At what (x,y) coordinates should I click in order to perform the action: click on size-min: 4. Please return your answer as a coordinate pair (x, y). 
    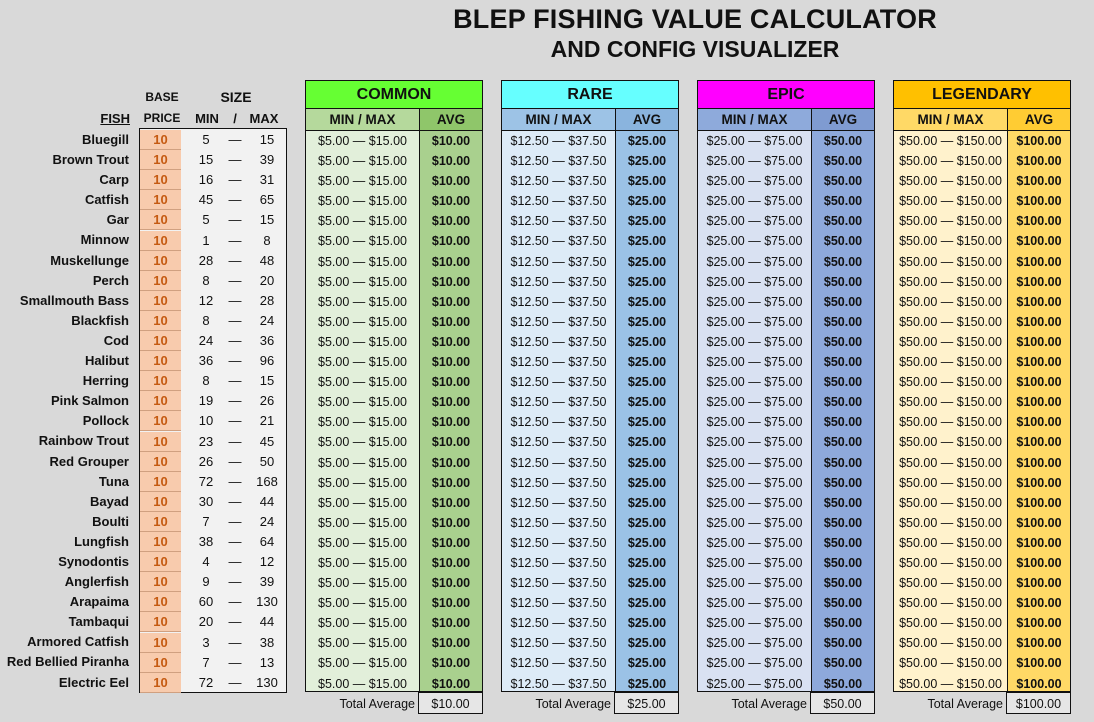
    Looking at the image, I should click on (206, 562).